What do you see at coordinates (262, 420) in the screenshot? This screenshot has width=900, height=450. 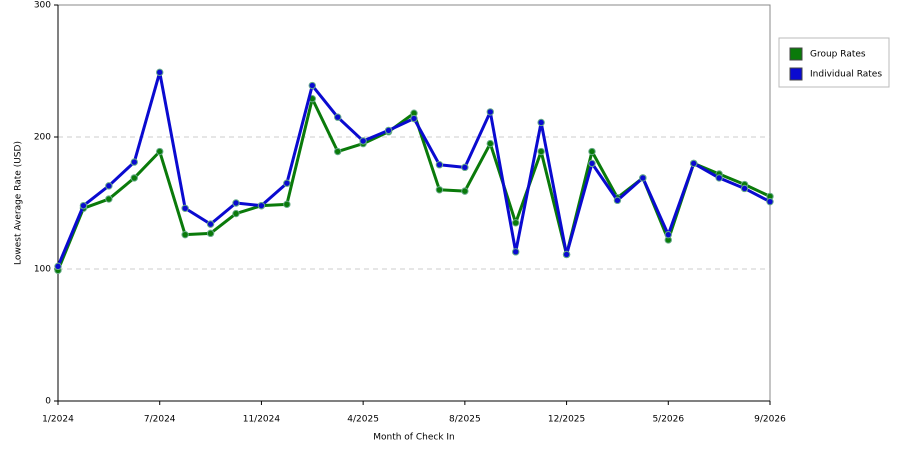 I see `x-tick-label: 11/2024` at bounding box center [262, 420].